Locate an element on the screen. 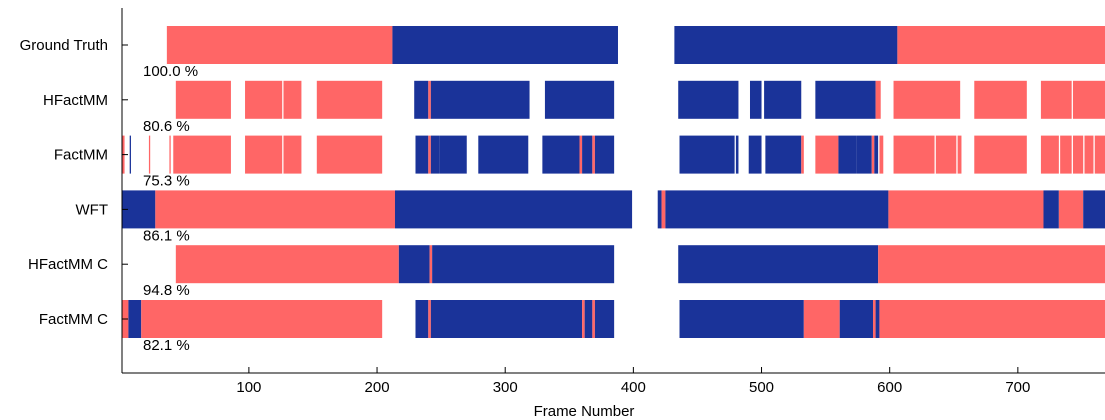 The height and width of the screenshot is (420, 1105). accuracy-label-factmm: 75.3 % is located at coordinates (166, 181).